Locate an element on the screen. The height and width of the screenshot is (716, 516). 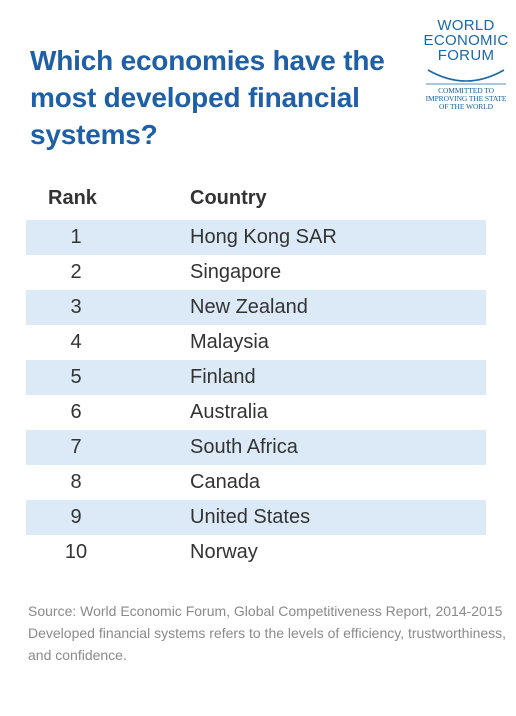
table-row: 8 Canada is located at coordinates (256, 482).